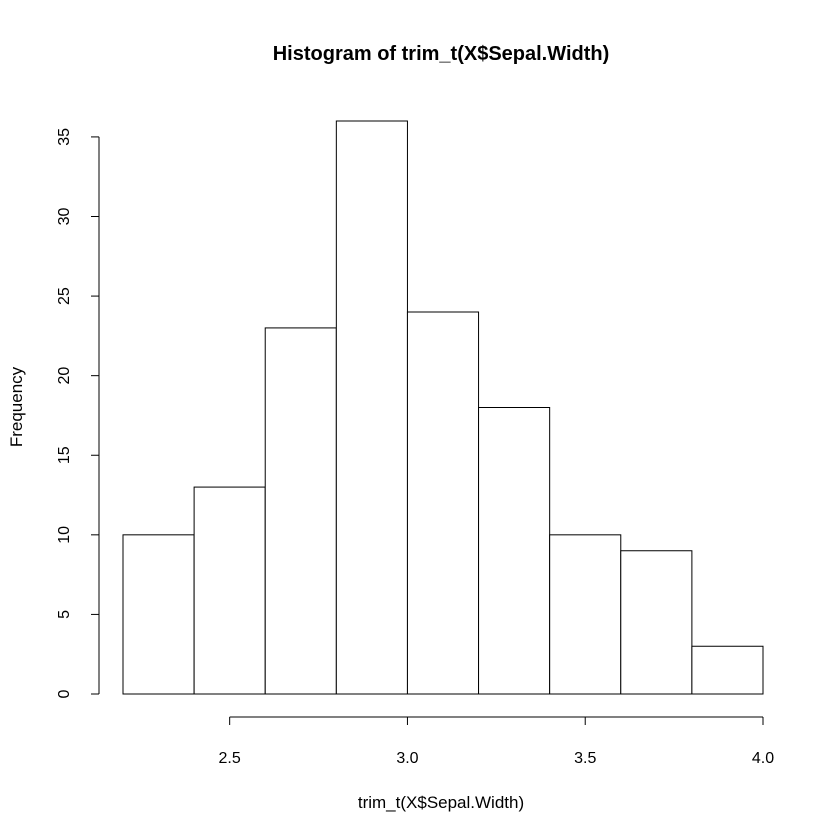  Describe the element at coordinates (64, 614) in the screenshot. I see `y-tick-label: 5` at that location.